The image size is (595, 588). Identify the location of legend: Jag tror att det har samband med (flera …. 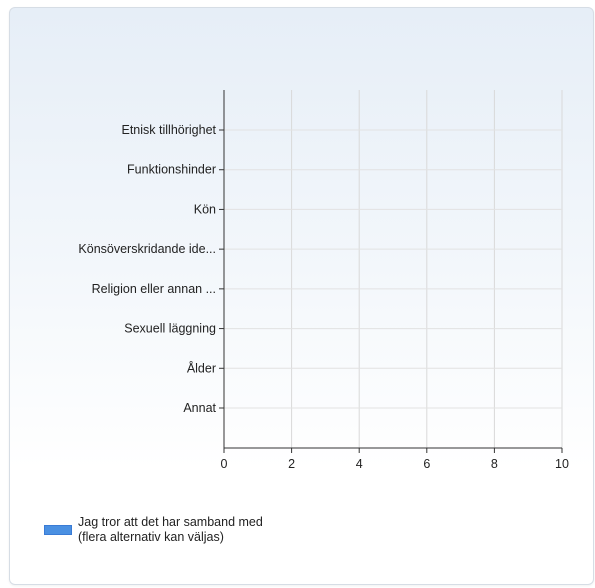
(159, 530).